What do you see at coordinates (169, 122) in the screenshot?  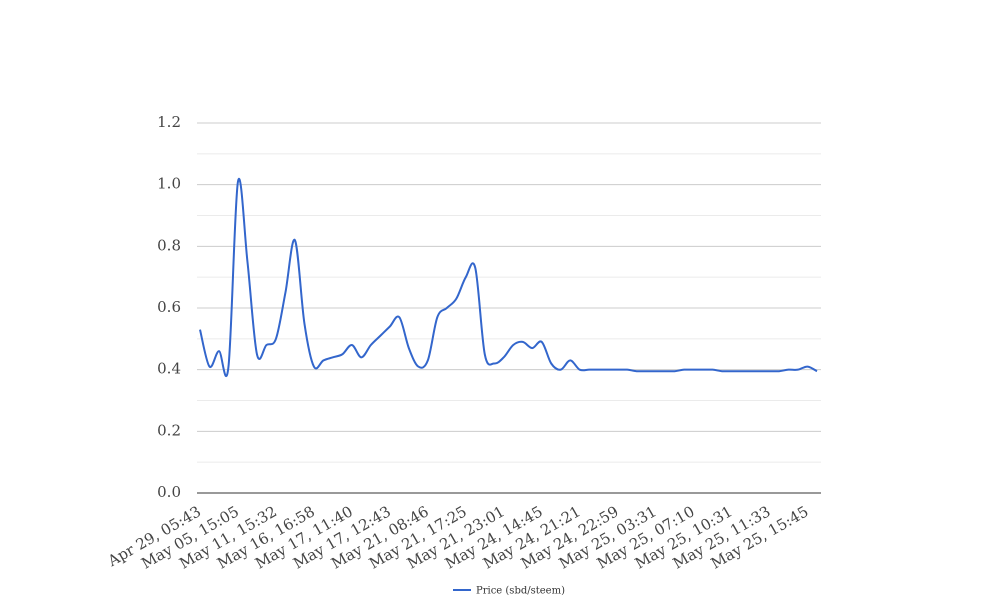 I see `y-tick-label: 1.2` at bounding box center [169, 122].